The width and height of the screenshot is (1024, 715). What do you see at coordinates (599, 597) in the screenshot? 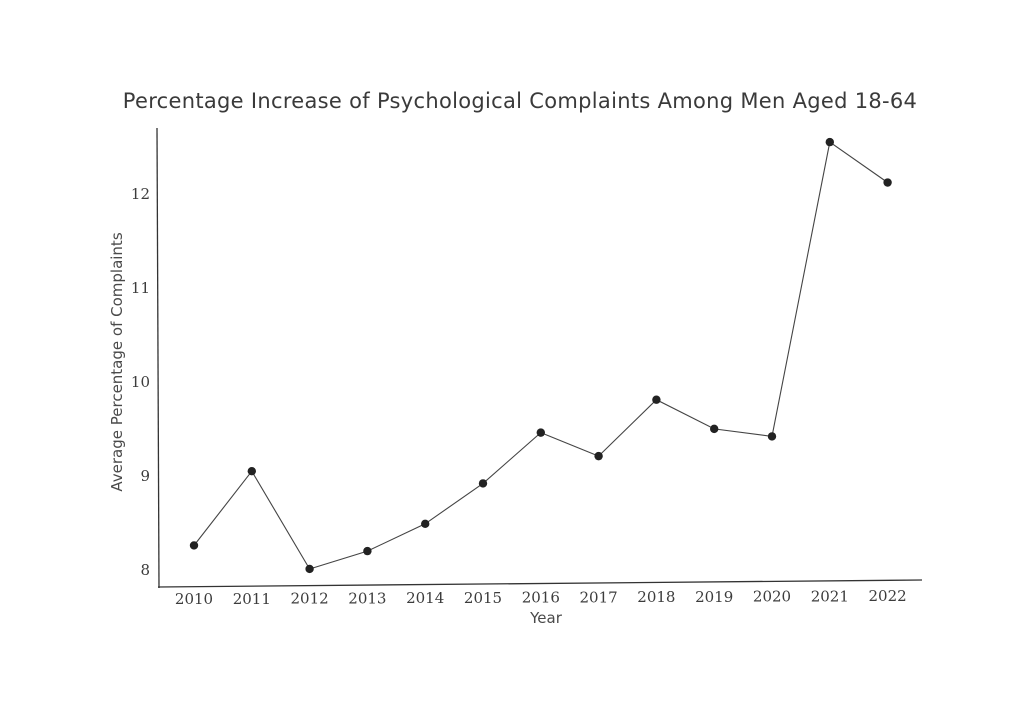
I see `x-tick-label: 2017` at bounding box center [599, 597].